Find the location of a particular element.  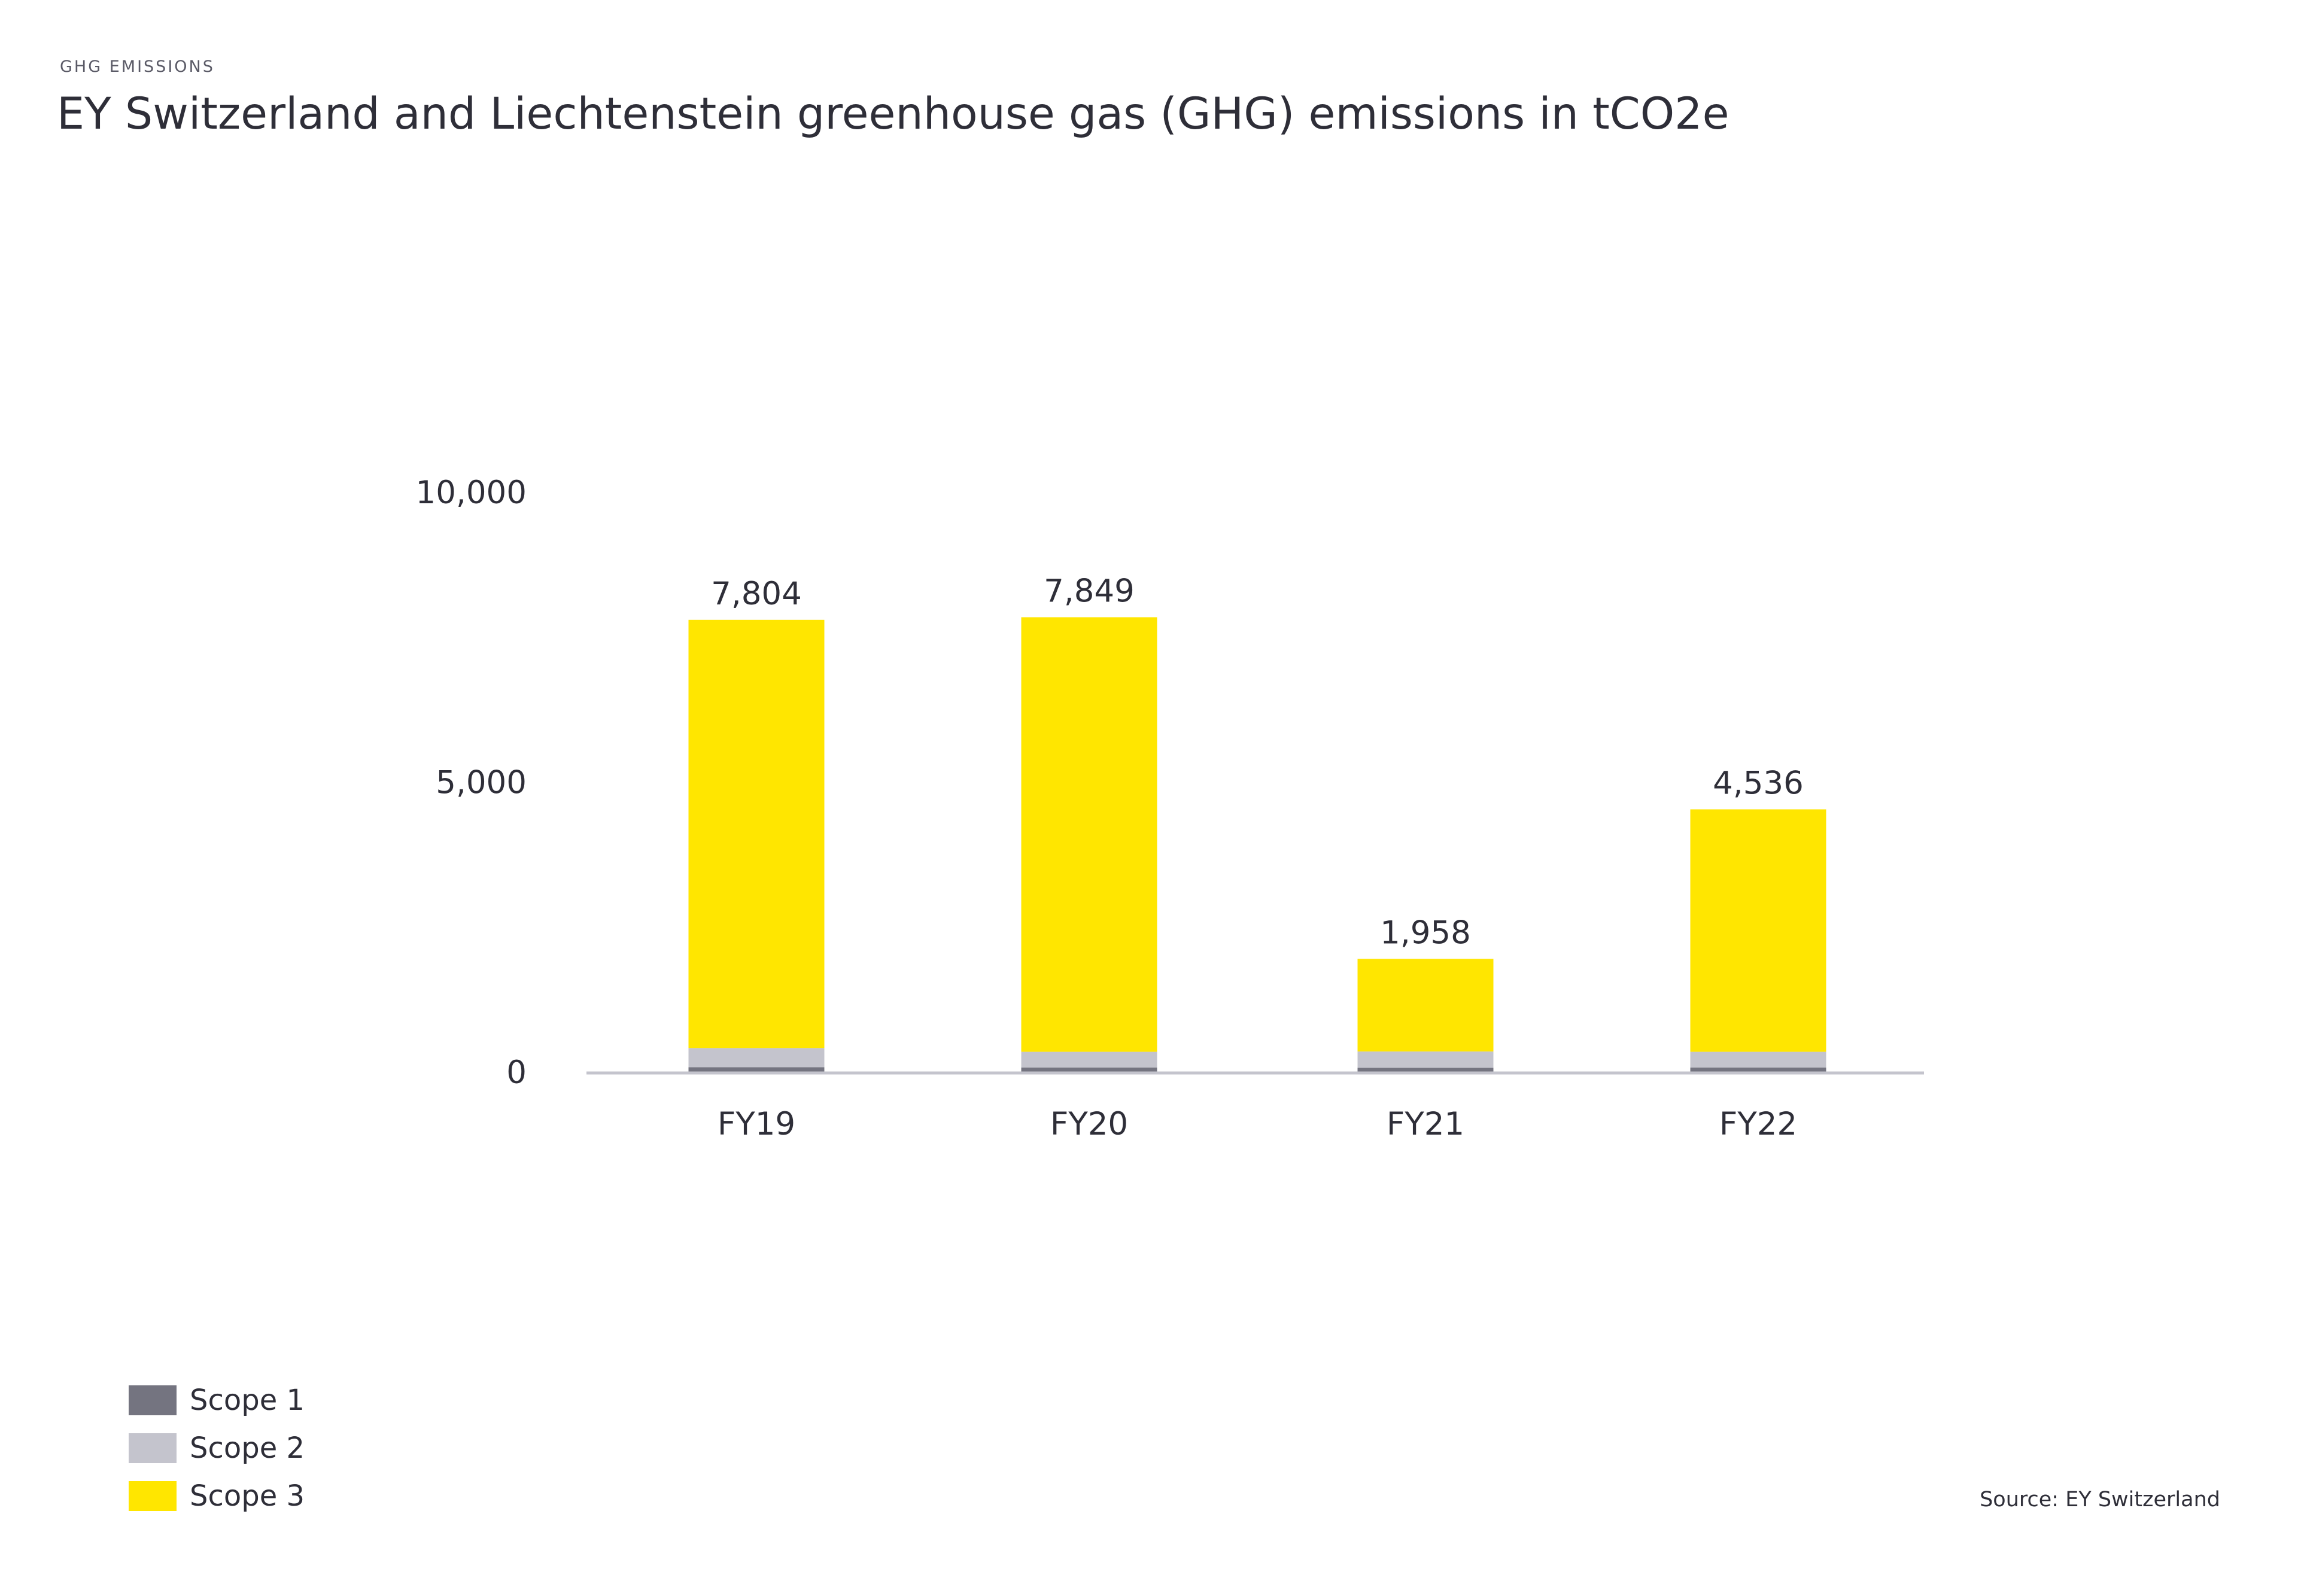

bar-segment-scope-3-fy20 is located at coordinates (1089, 834).